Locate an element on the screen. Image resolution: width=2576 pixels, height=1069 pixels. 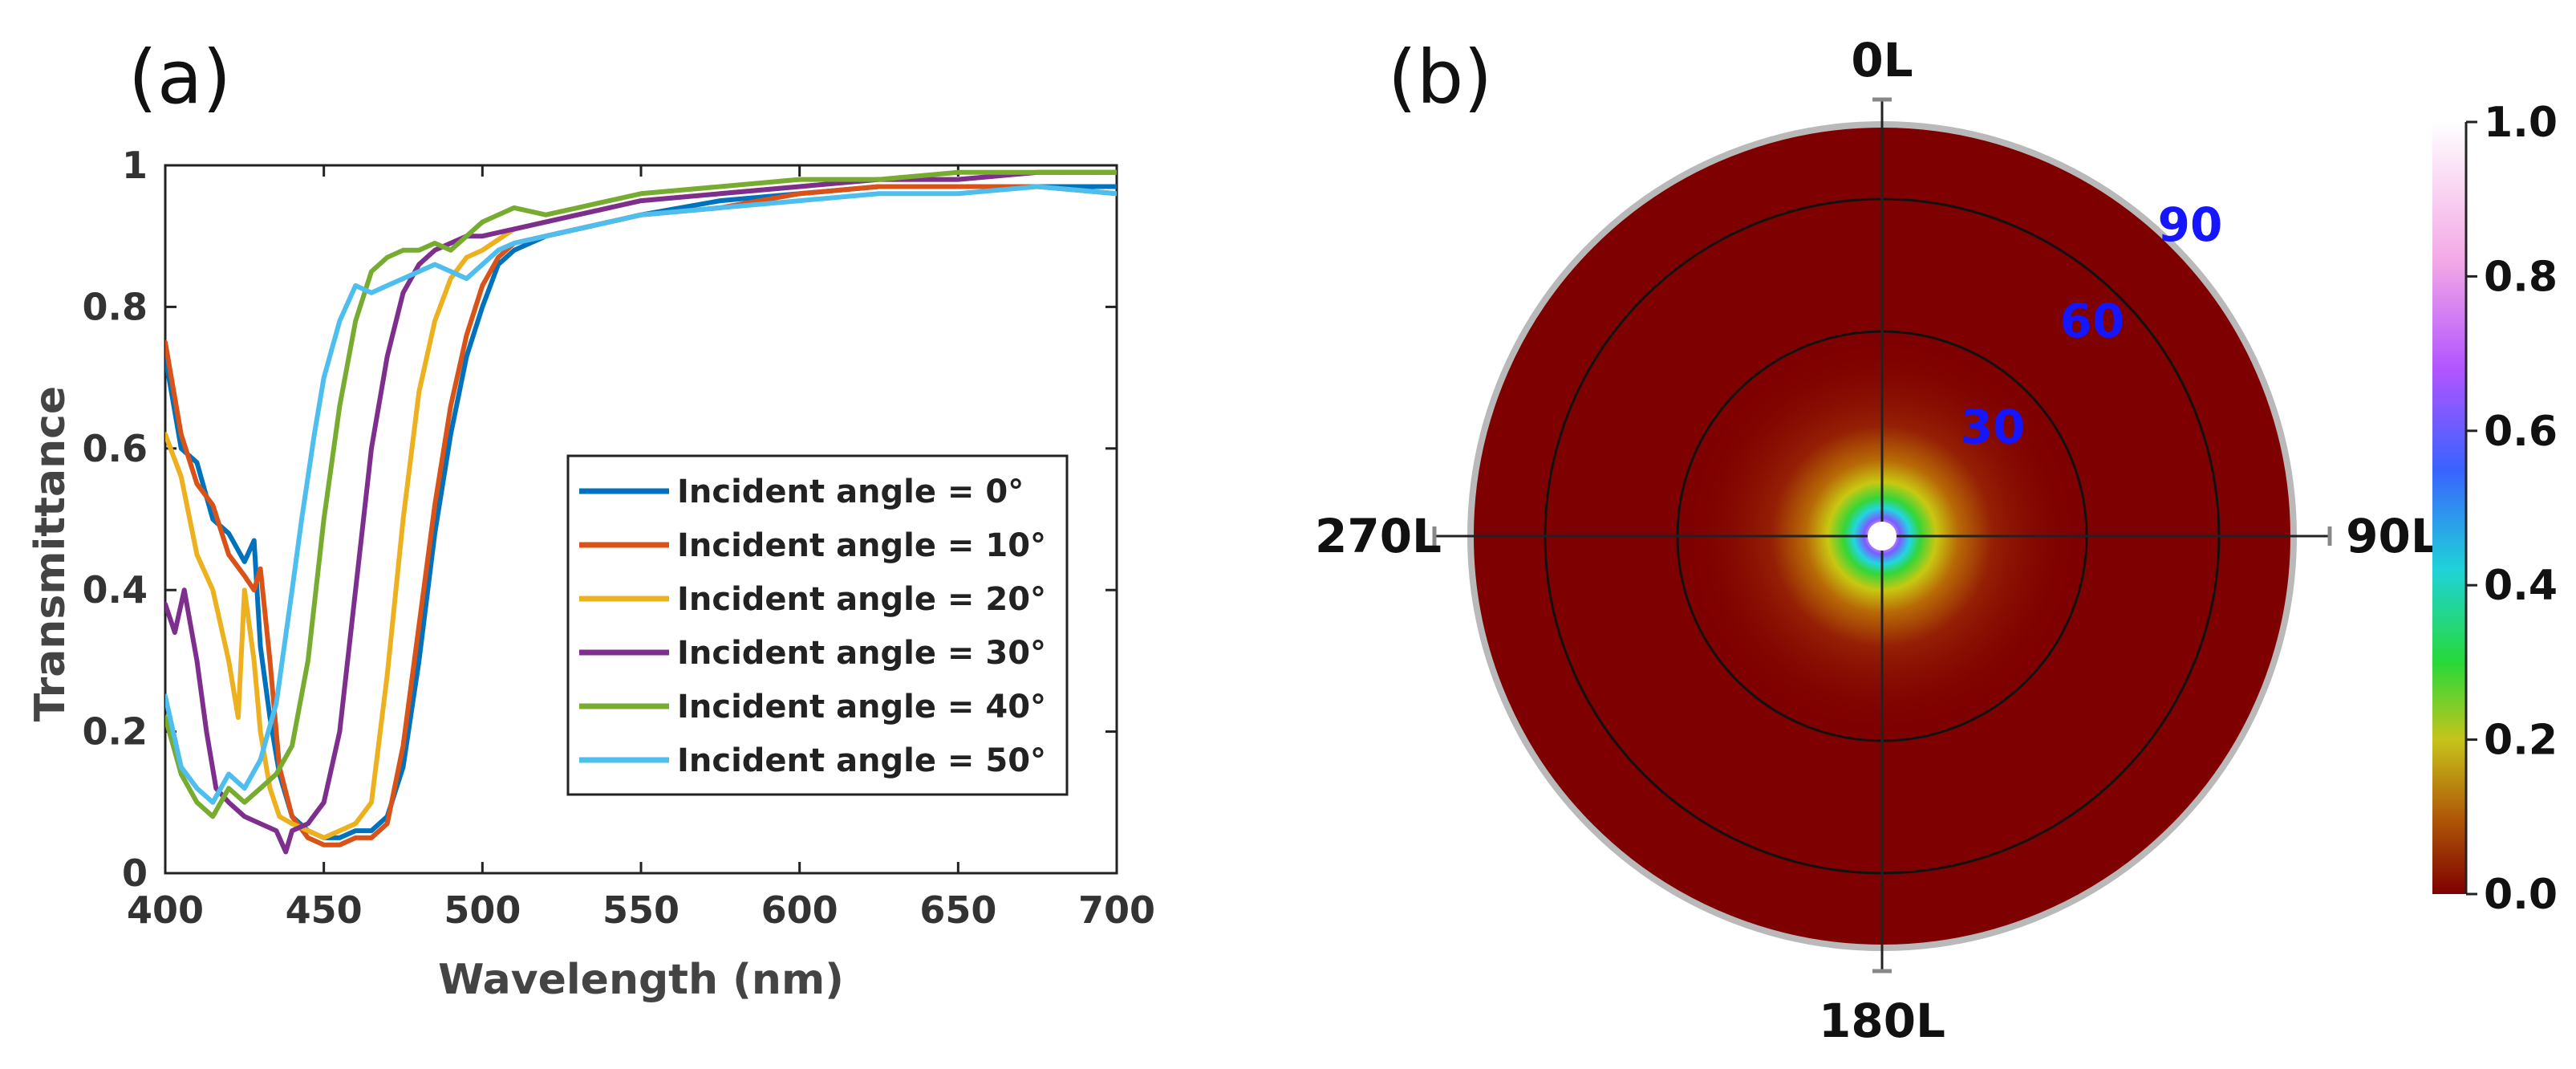
y-axis-title: Transmittance is located at coordinates (50, 553).